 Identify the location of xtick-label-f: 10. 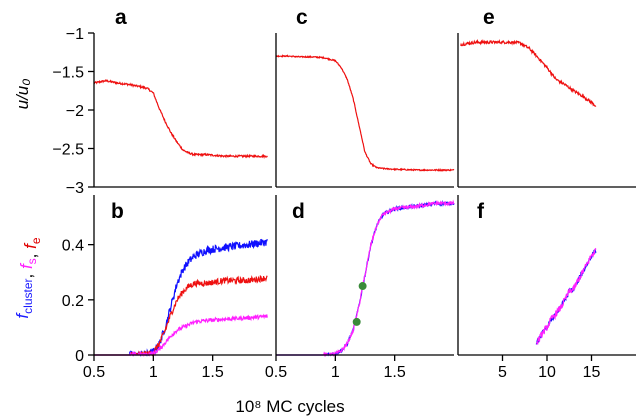
(547, 372).